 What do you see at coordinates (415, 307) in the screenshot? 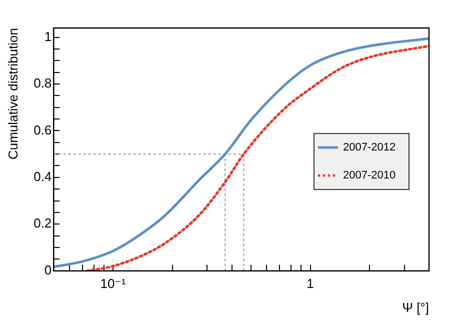
I see `x-axis-title: Ψ [°]` at bounding box center [415, 307].